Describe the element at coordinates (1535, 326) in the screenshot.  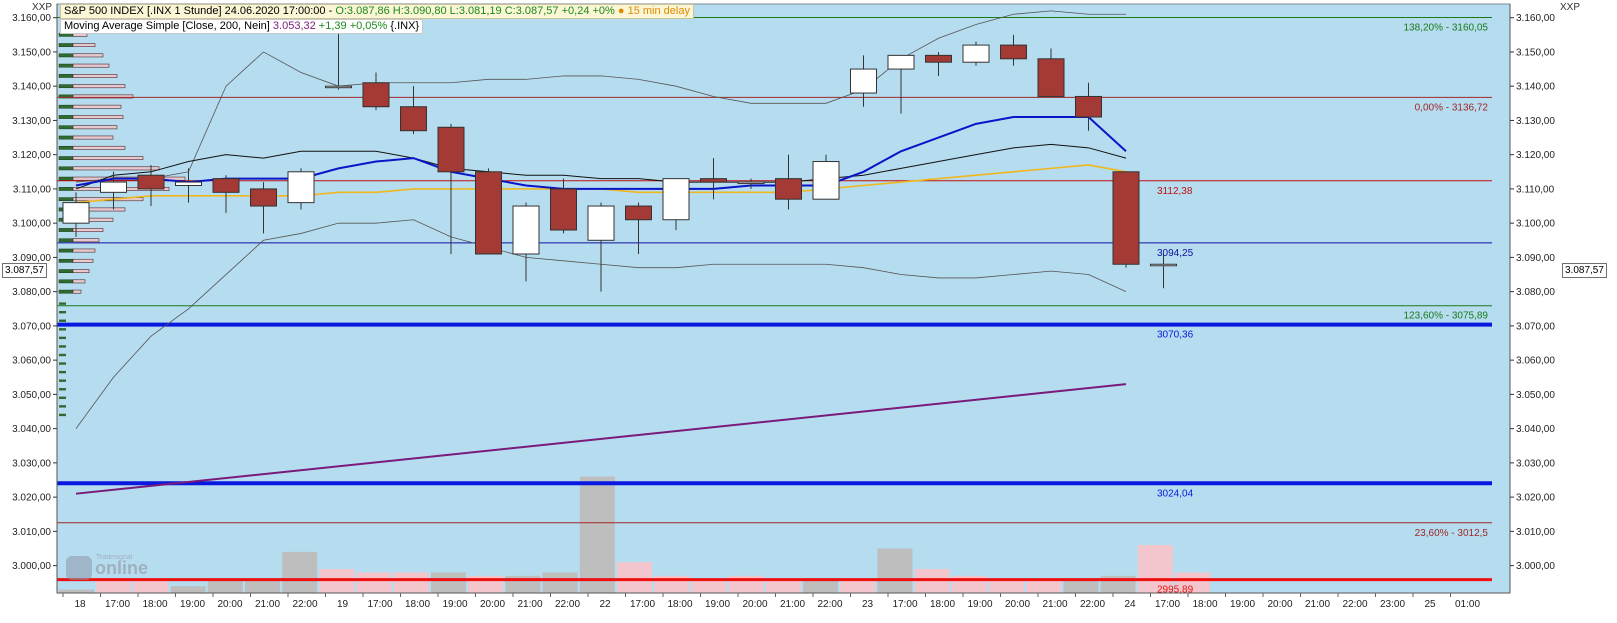
I see `y-tick-label-right: 3.070,00` at that location.